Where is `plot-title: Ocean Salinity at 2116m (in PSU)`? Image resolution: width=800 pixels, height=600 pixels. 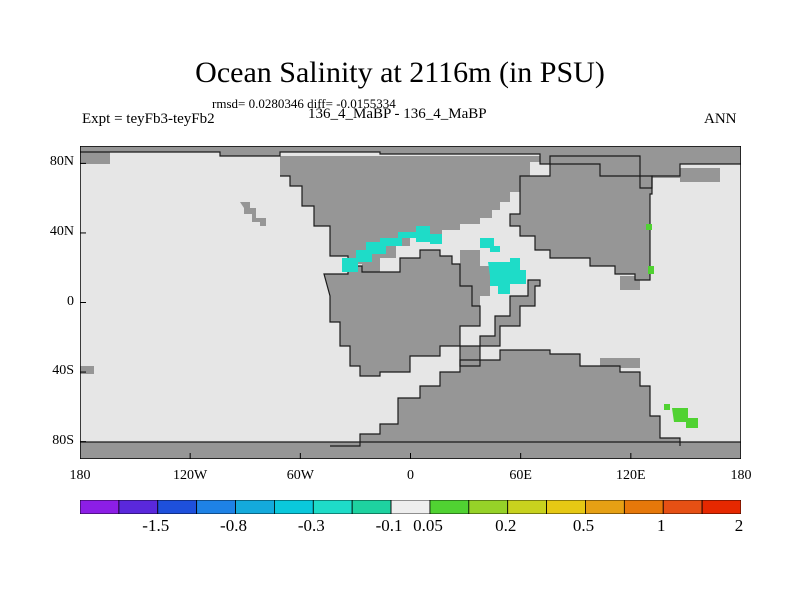 plot-title: Ocean Salinity at 2116m (in PSU) is located at coordinates (400, 72).